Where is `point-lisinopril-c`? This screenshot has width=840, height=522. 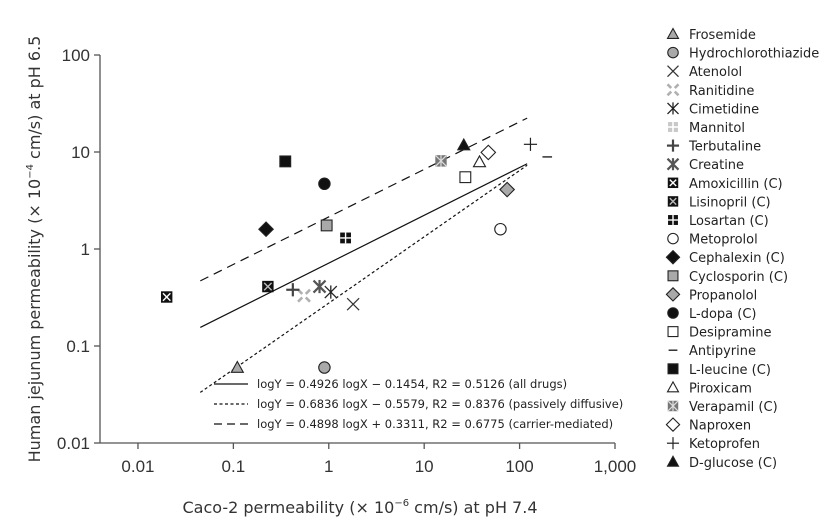 point-lisinopril-c is located at coordinates (268, 286).